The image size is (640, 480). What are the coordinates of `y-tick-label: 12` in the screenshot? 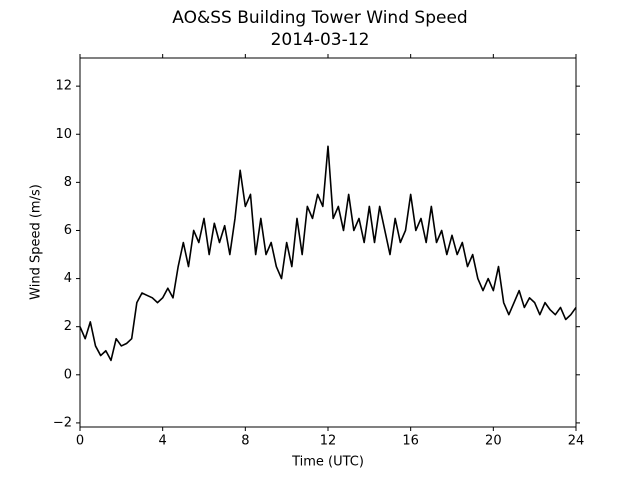 It's located at (63, 86).